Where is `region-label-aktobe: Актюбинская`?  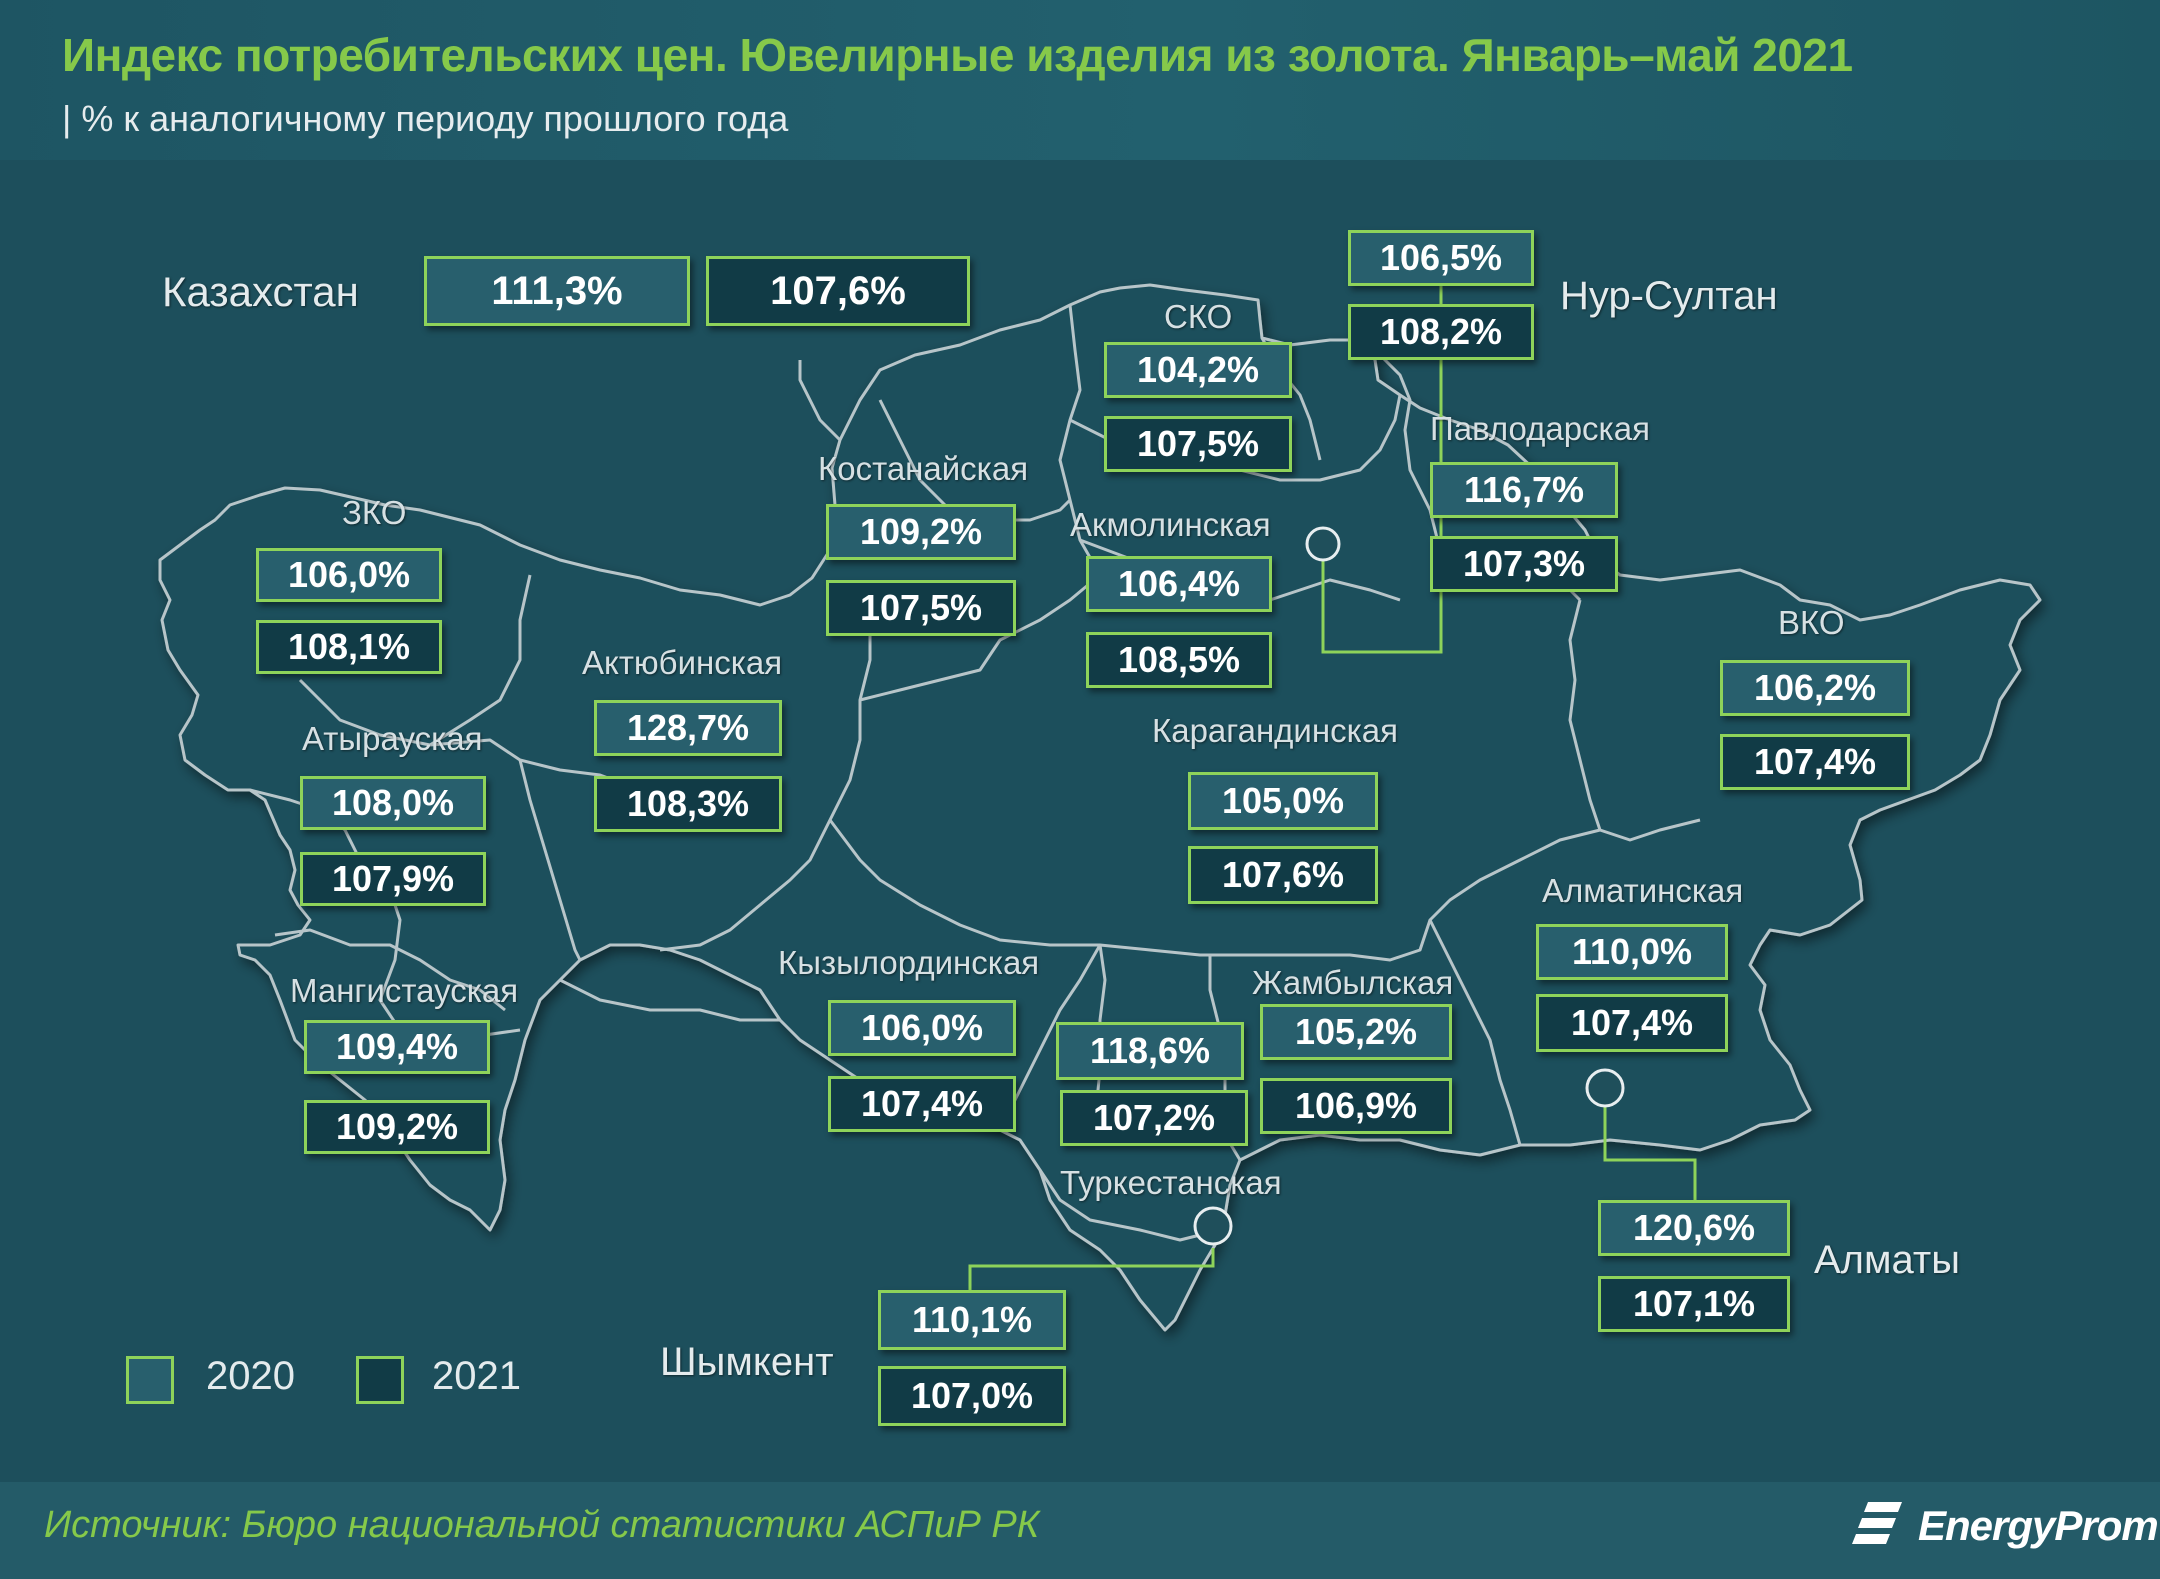 region-label-aktobe: Актюбинская is located at coordinates (682, 662).